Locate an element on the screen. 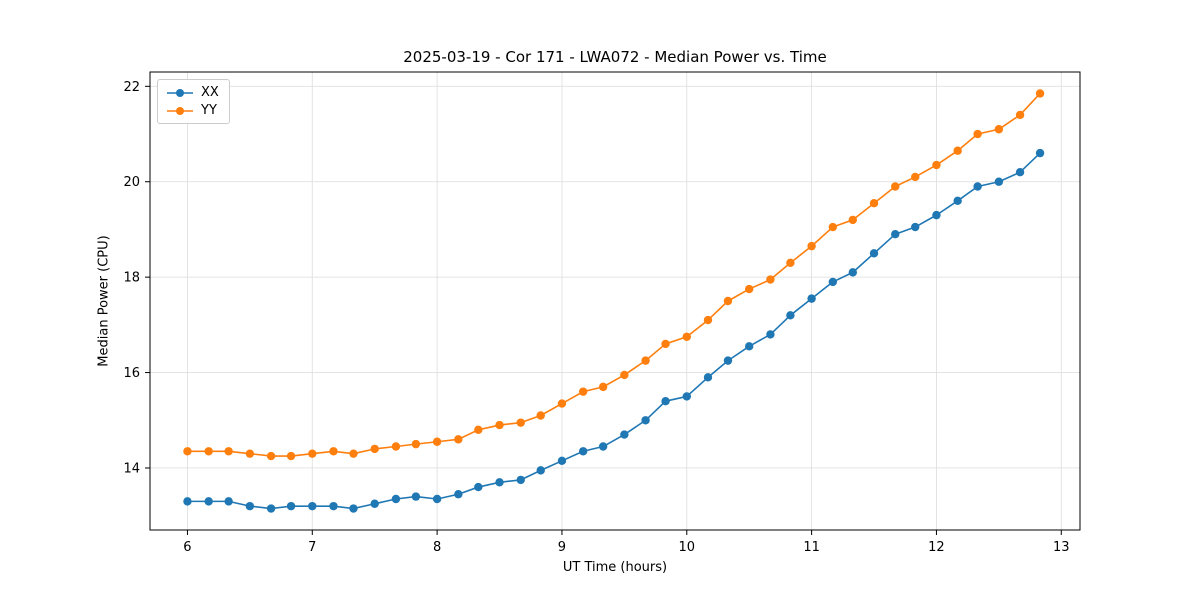 This screenshot has width=1200, height=600. svg-text: 7 is located at coordinates (312, 547).